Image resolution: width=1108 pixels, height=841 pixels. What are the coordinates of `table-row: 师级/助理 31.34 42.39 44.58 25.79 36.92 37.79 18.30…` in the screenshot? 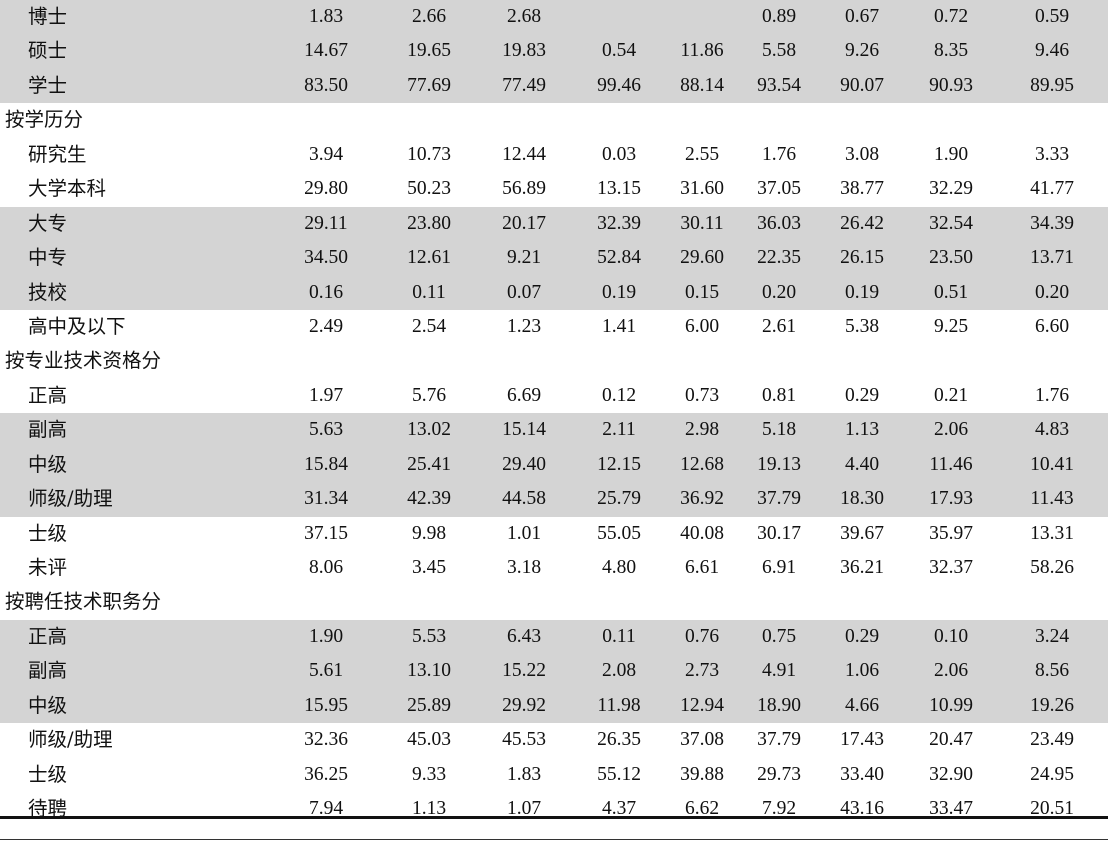 It's located at (554, 499).